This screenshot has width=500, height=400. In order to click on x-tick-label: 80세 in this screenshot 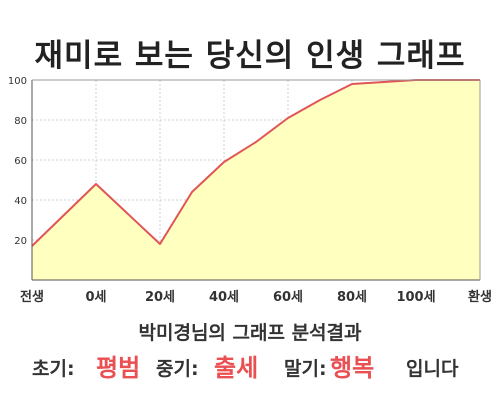, I will do `click(352, 297)`.